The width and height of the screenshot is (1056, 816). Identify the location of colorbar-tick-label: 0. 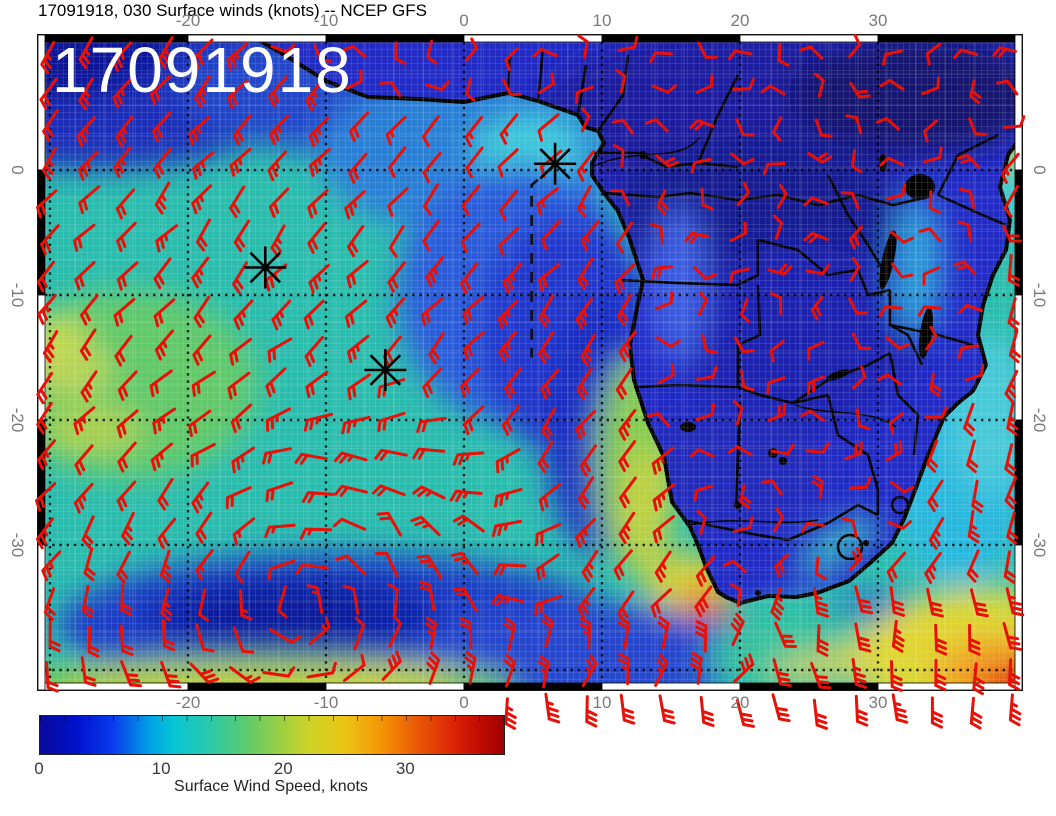
(39, 768).